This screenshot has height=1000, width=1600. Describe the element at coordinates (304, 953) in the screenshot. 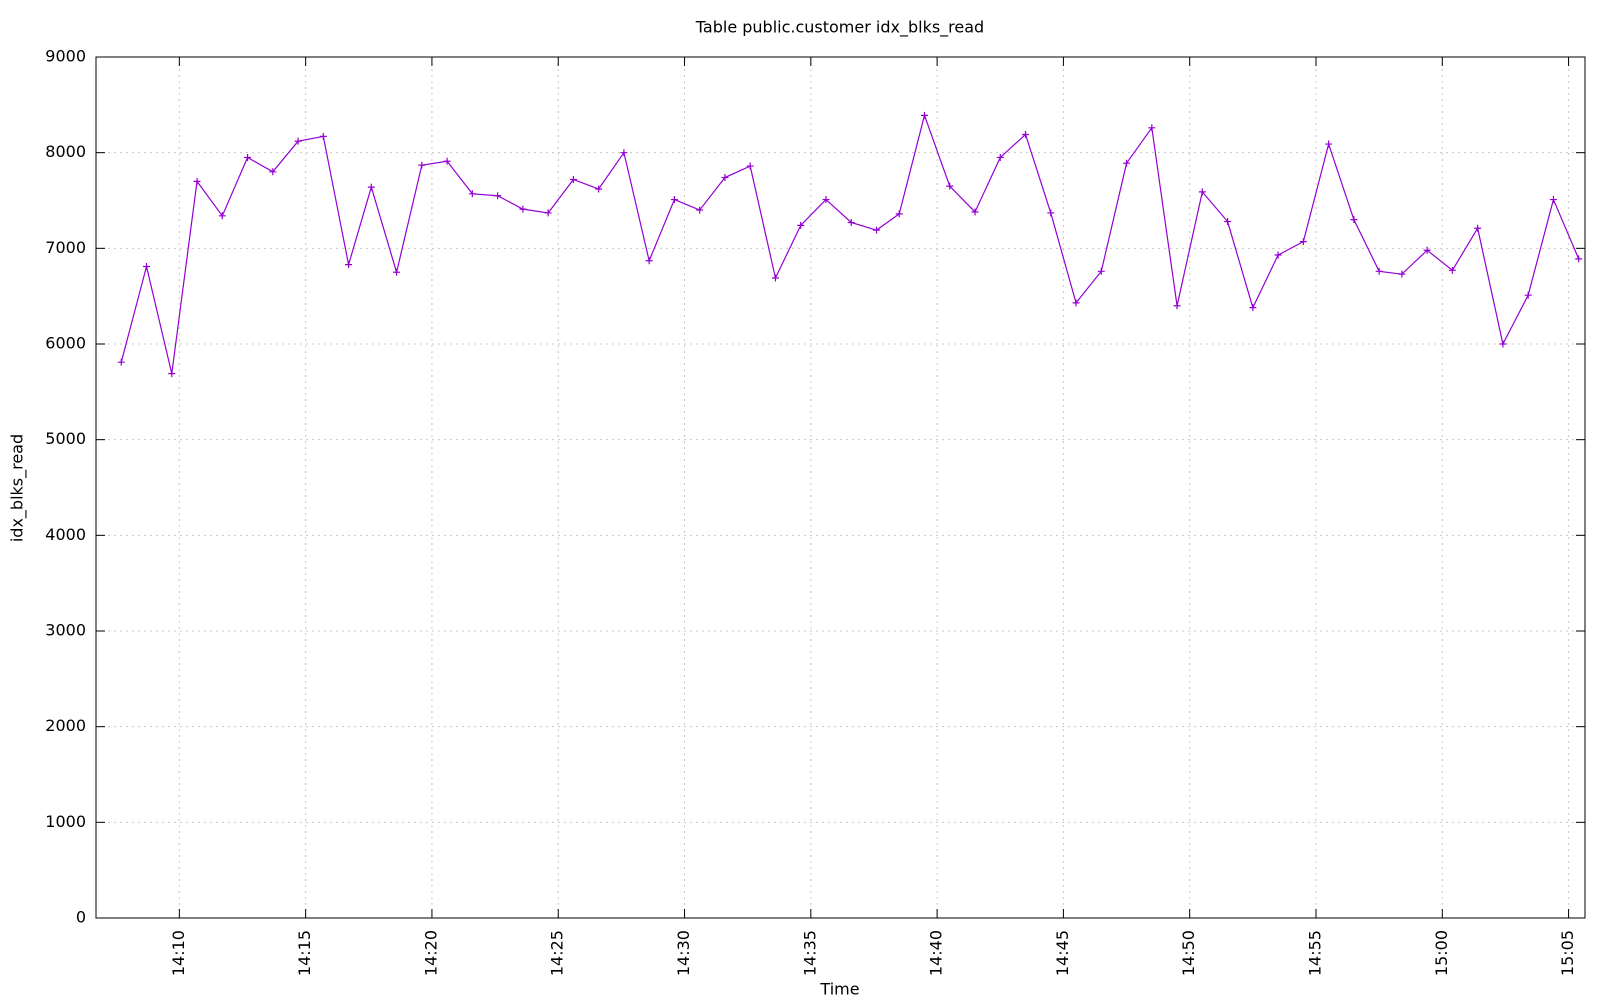

I see `x-tick-label: 14:15` at that location.